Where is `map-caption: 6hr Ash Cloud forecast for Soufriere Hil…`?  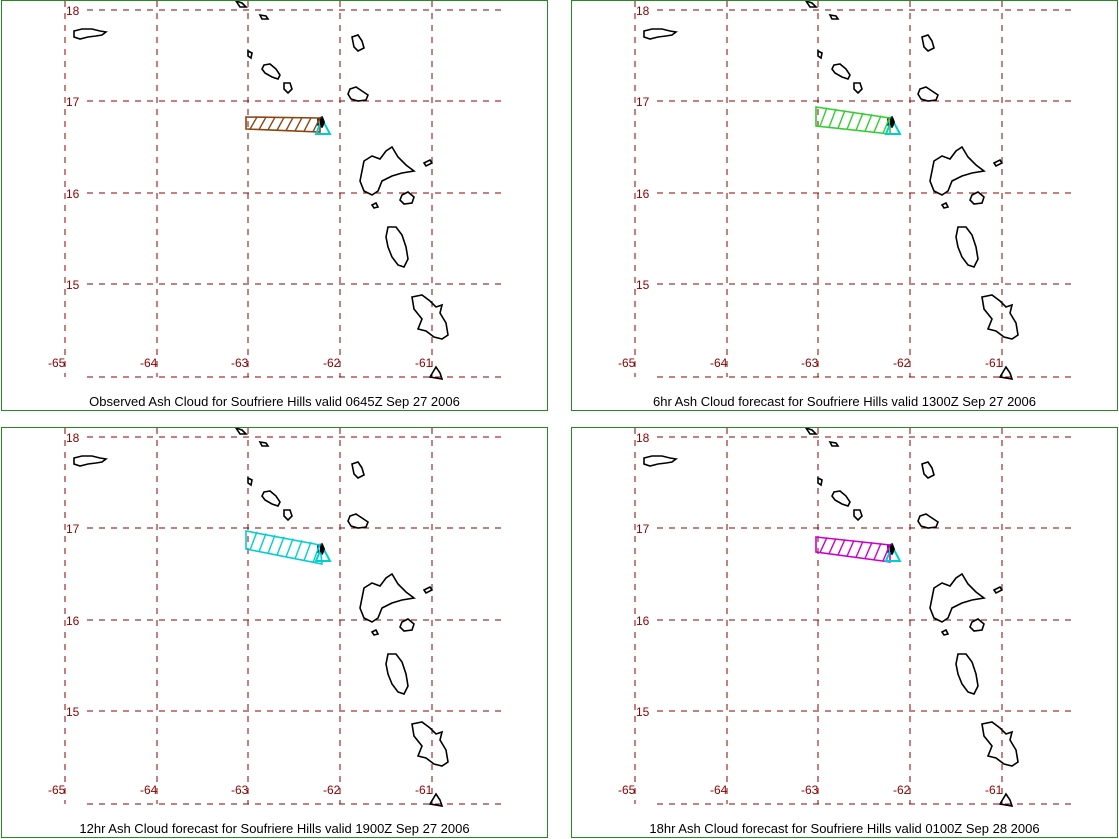 map-caption: 6hr Ash Cloud forecast for Soufriere Hil… is located at coordinates (844, 401).